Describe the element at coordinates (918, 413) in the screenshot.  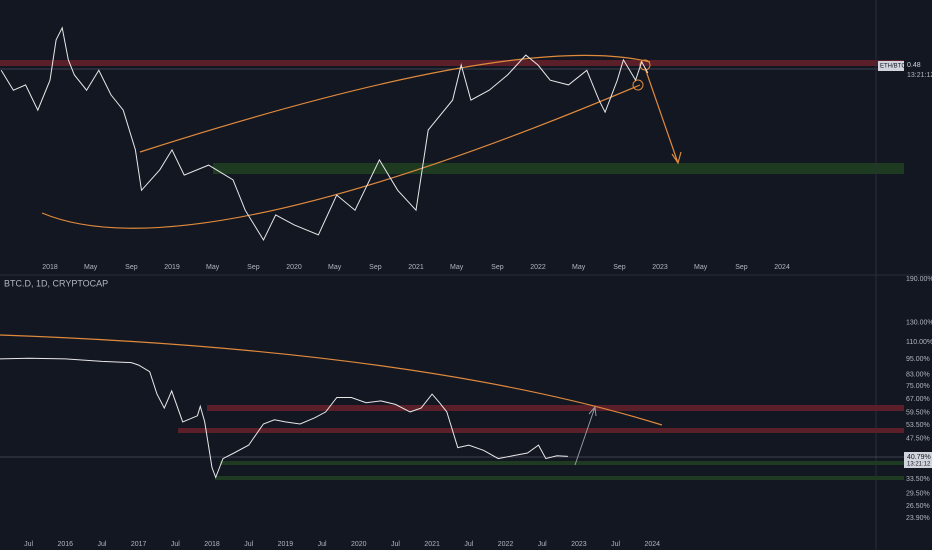
I see `y-tick-label: 59.50%` at that location.